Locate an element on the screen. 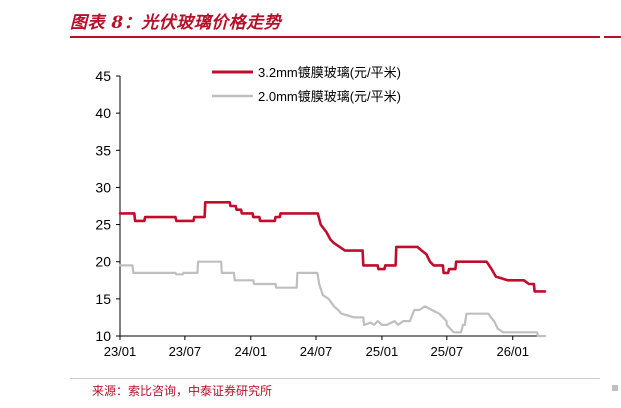 The height and width of the screenshot is (408, 621). y-tick-label: 10 is located at coordinates (103, 336).